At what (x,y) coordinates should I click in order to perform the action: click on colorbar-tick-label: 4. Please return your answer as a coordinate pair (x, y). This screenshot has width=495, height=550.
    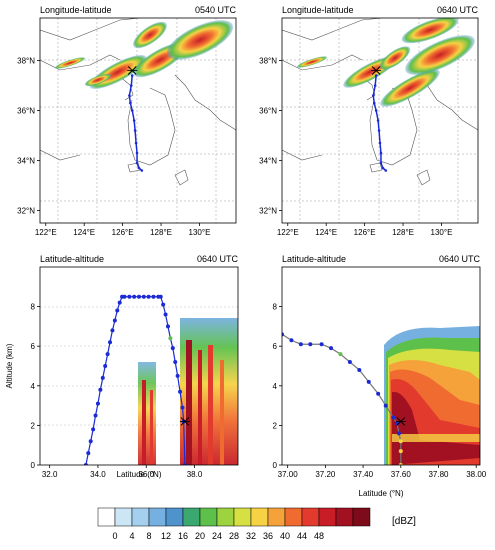
    Looking at the image, I should click on (131, 536).